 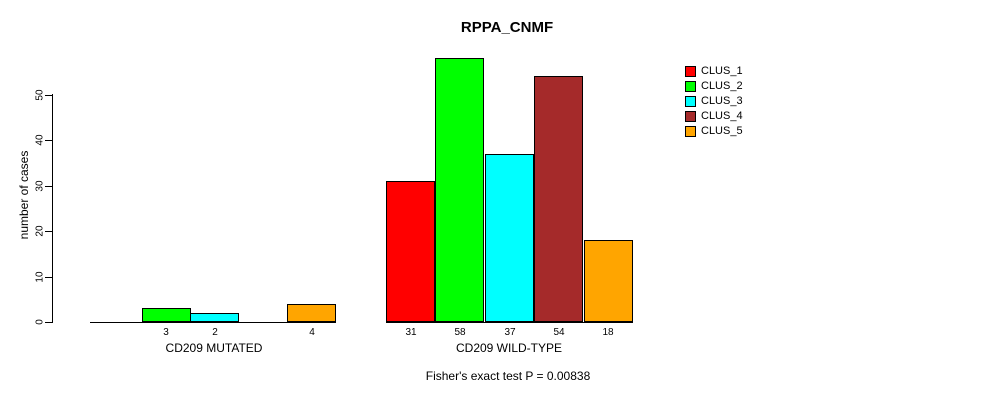 I want to click on legend-item: CLUS_5, so click(x=714, y=131).